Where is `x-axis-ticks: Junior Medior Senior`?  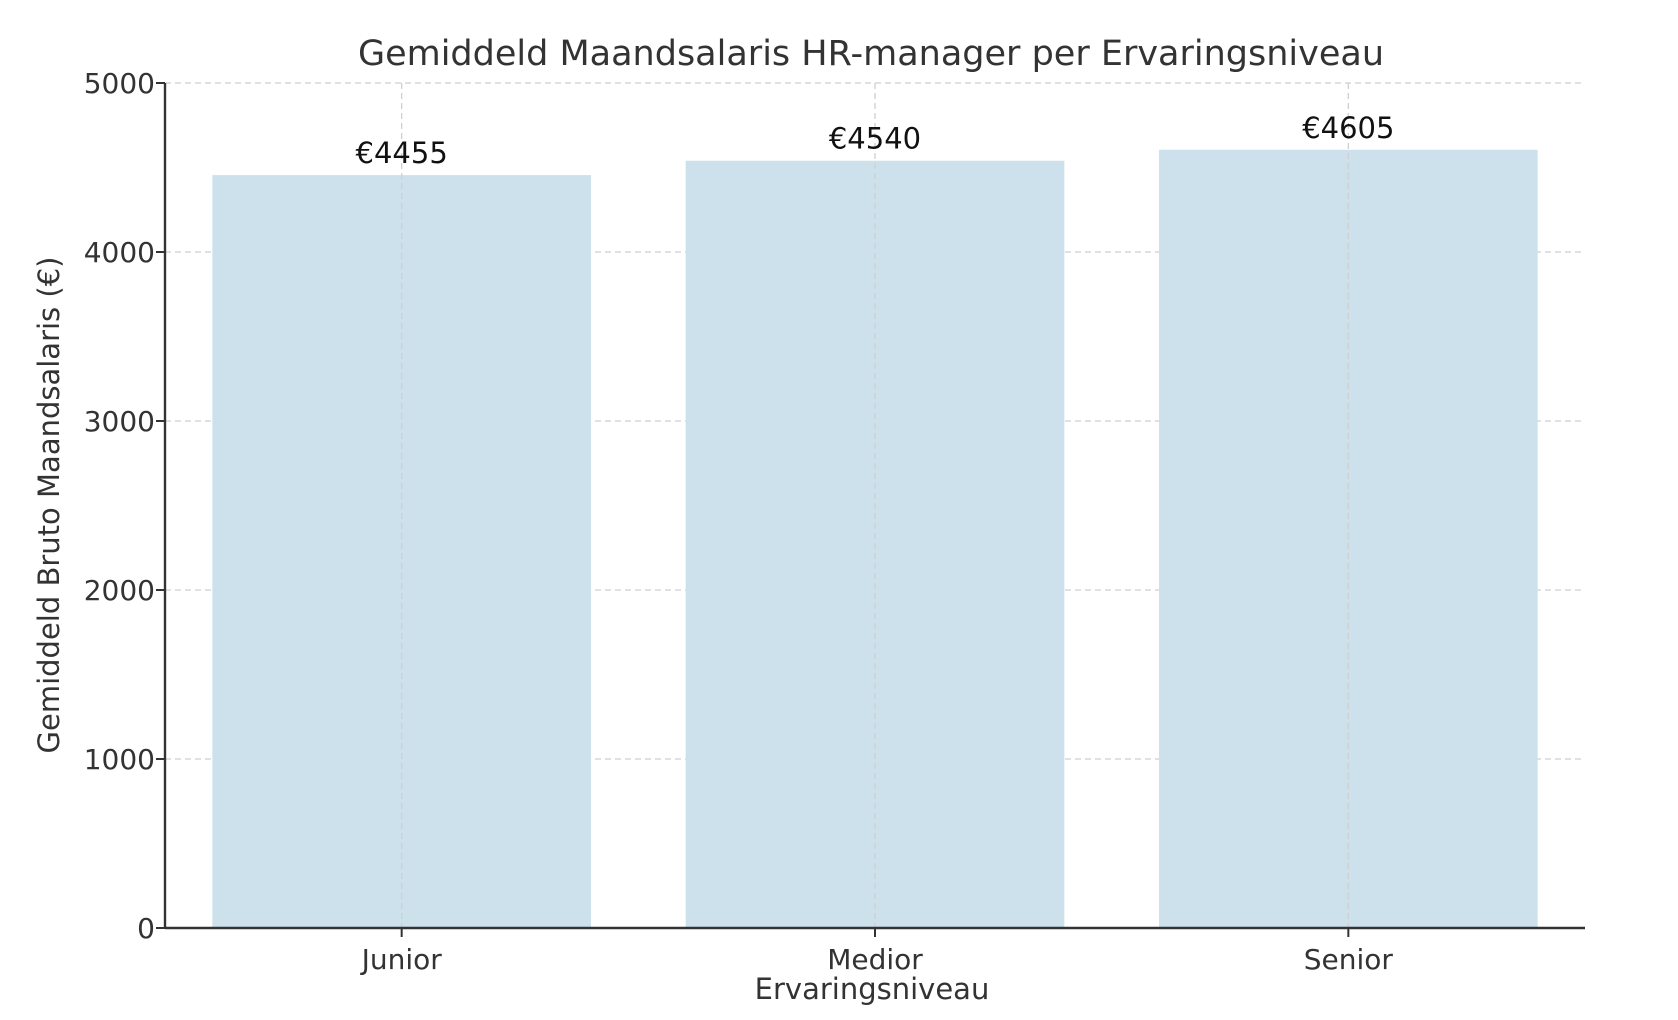 x-axis-ticks: Junior Medior Senior is located at coordinates (877, 952).